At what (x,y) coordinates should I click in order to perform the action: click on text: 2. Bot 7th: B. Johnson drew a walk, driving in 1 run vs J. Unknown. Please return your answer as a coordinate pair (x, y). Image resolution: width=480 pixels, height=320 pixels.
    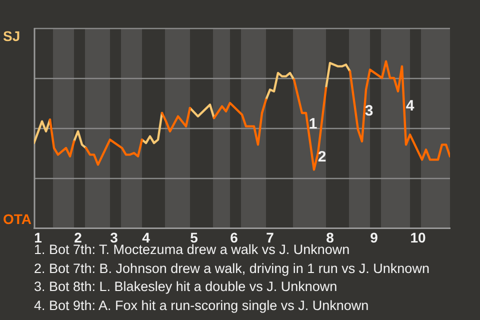
    Looking at the image, I should click on (232, 269).